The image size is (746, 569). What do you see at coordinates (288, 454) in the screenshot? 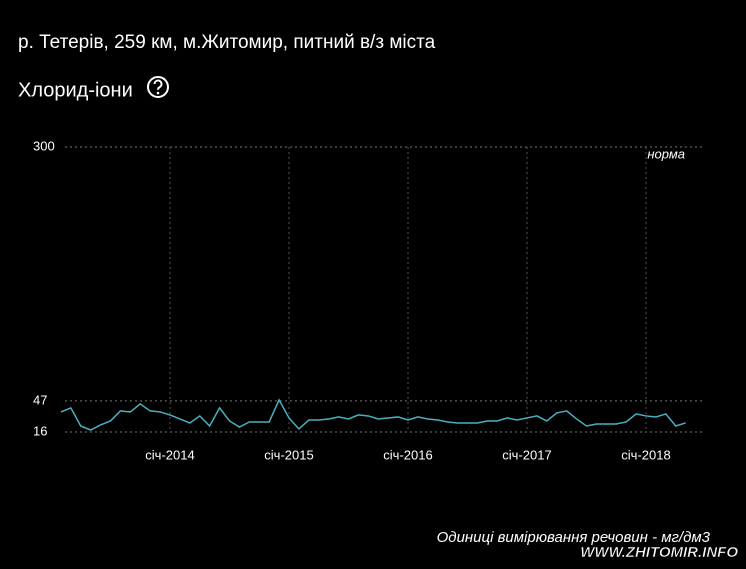
I see `x-tick-label: січ-2015` at bounding box center [288, 454].